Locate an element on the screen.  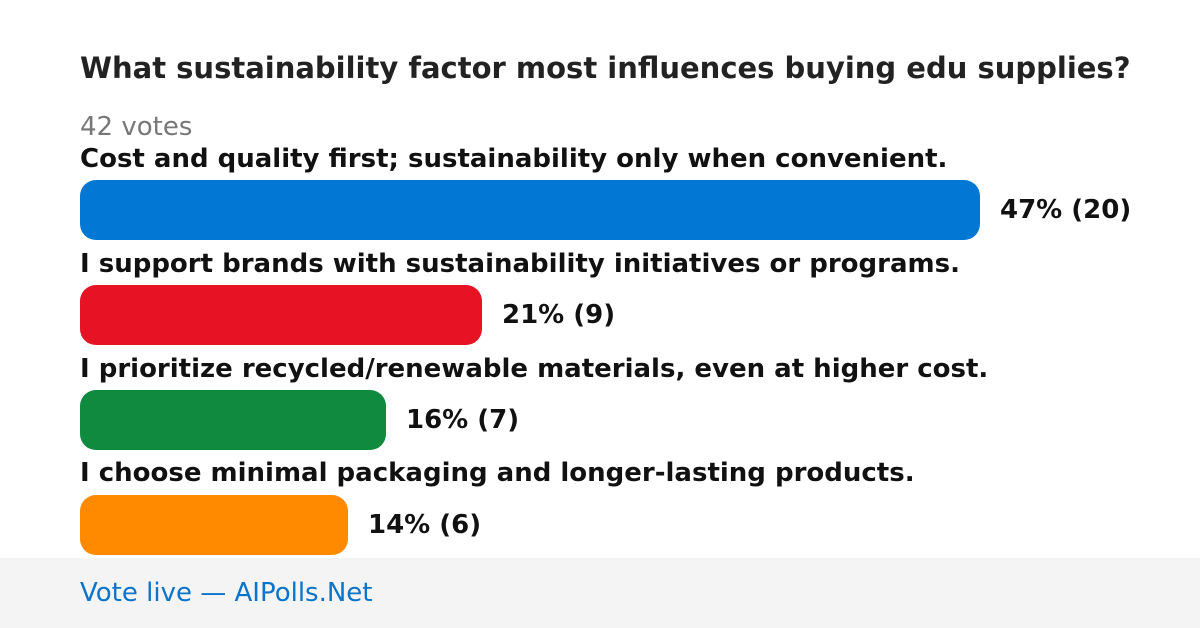
vote-count: 42 votes is located at coordinates (136, 127).